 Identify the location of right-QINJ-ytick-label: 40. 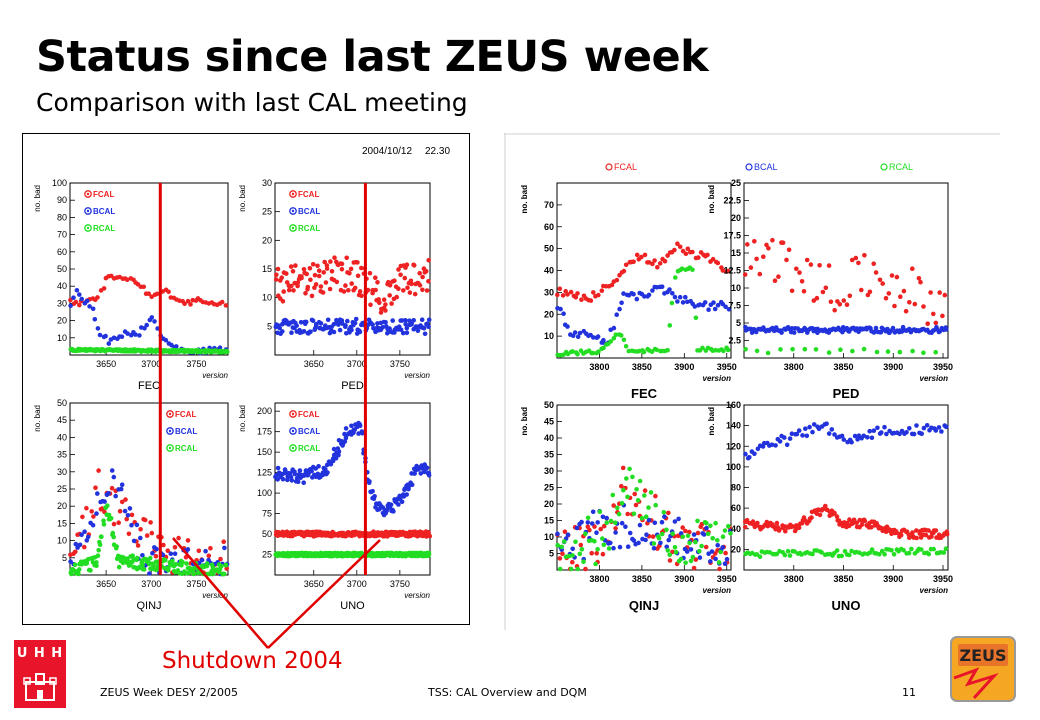
(549, 438).